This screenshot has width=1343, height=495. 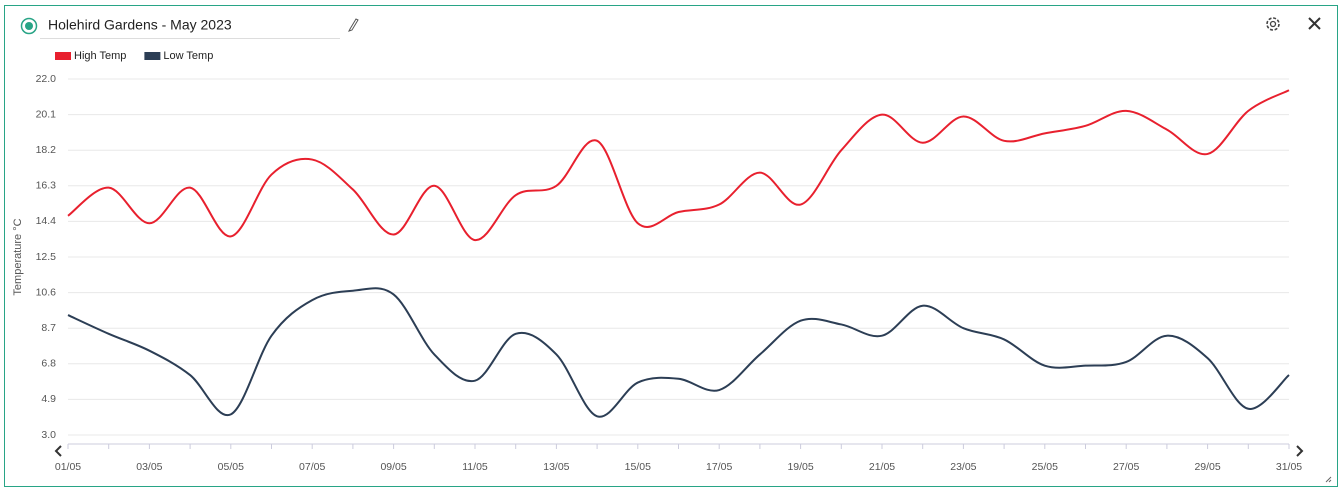 I want to click on chart-title: Holehird Gardens - May 2023, so click(x=140, y=25).